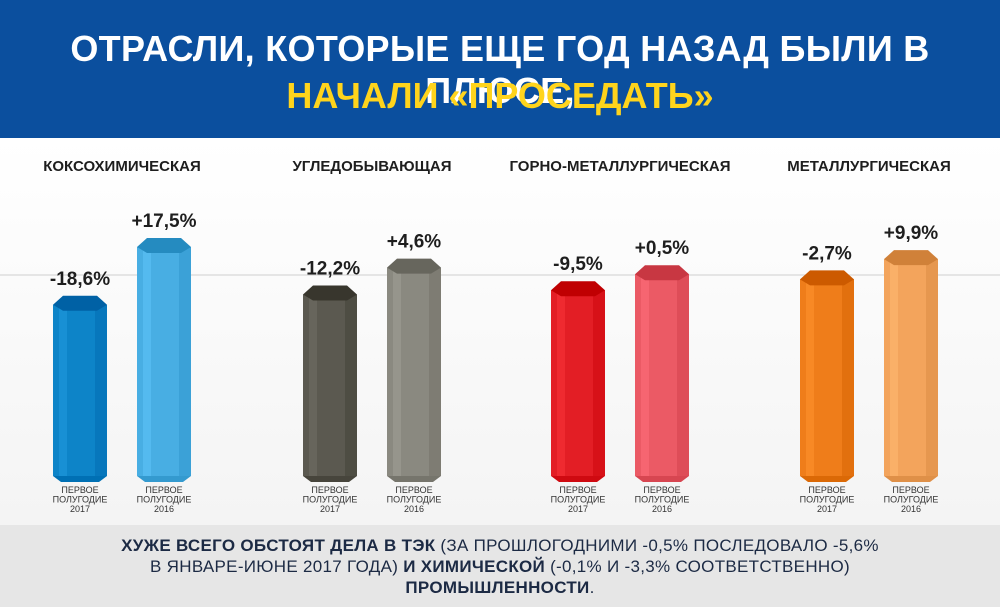 Image resolution: width=1000 pixels, height=607 pixels. What do you see at coordinates (330, 269) in the screenshot?
I see `value-label: -12,2%` at bounding box center [330, 269].